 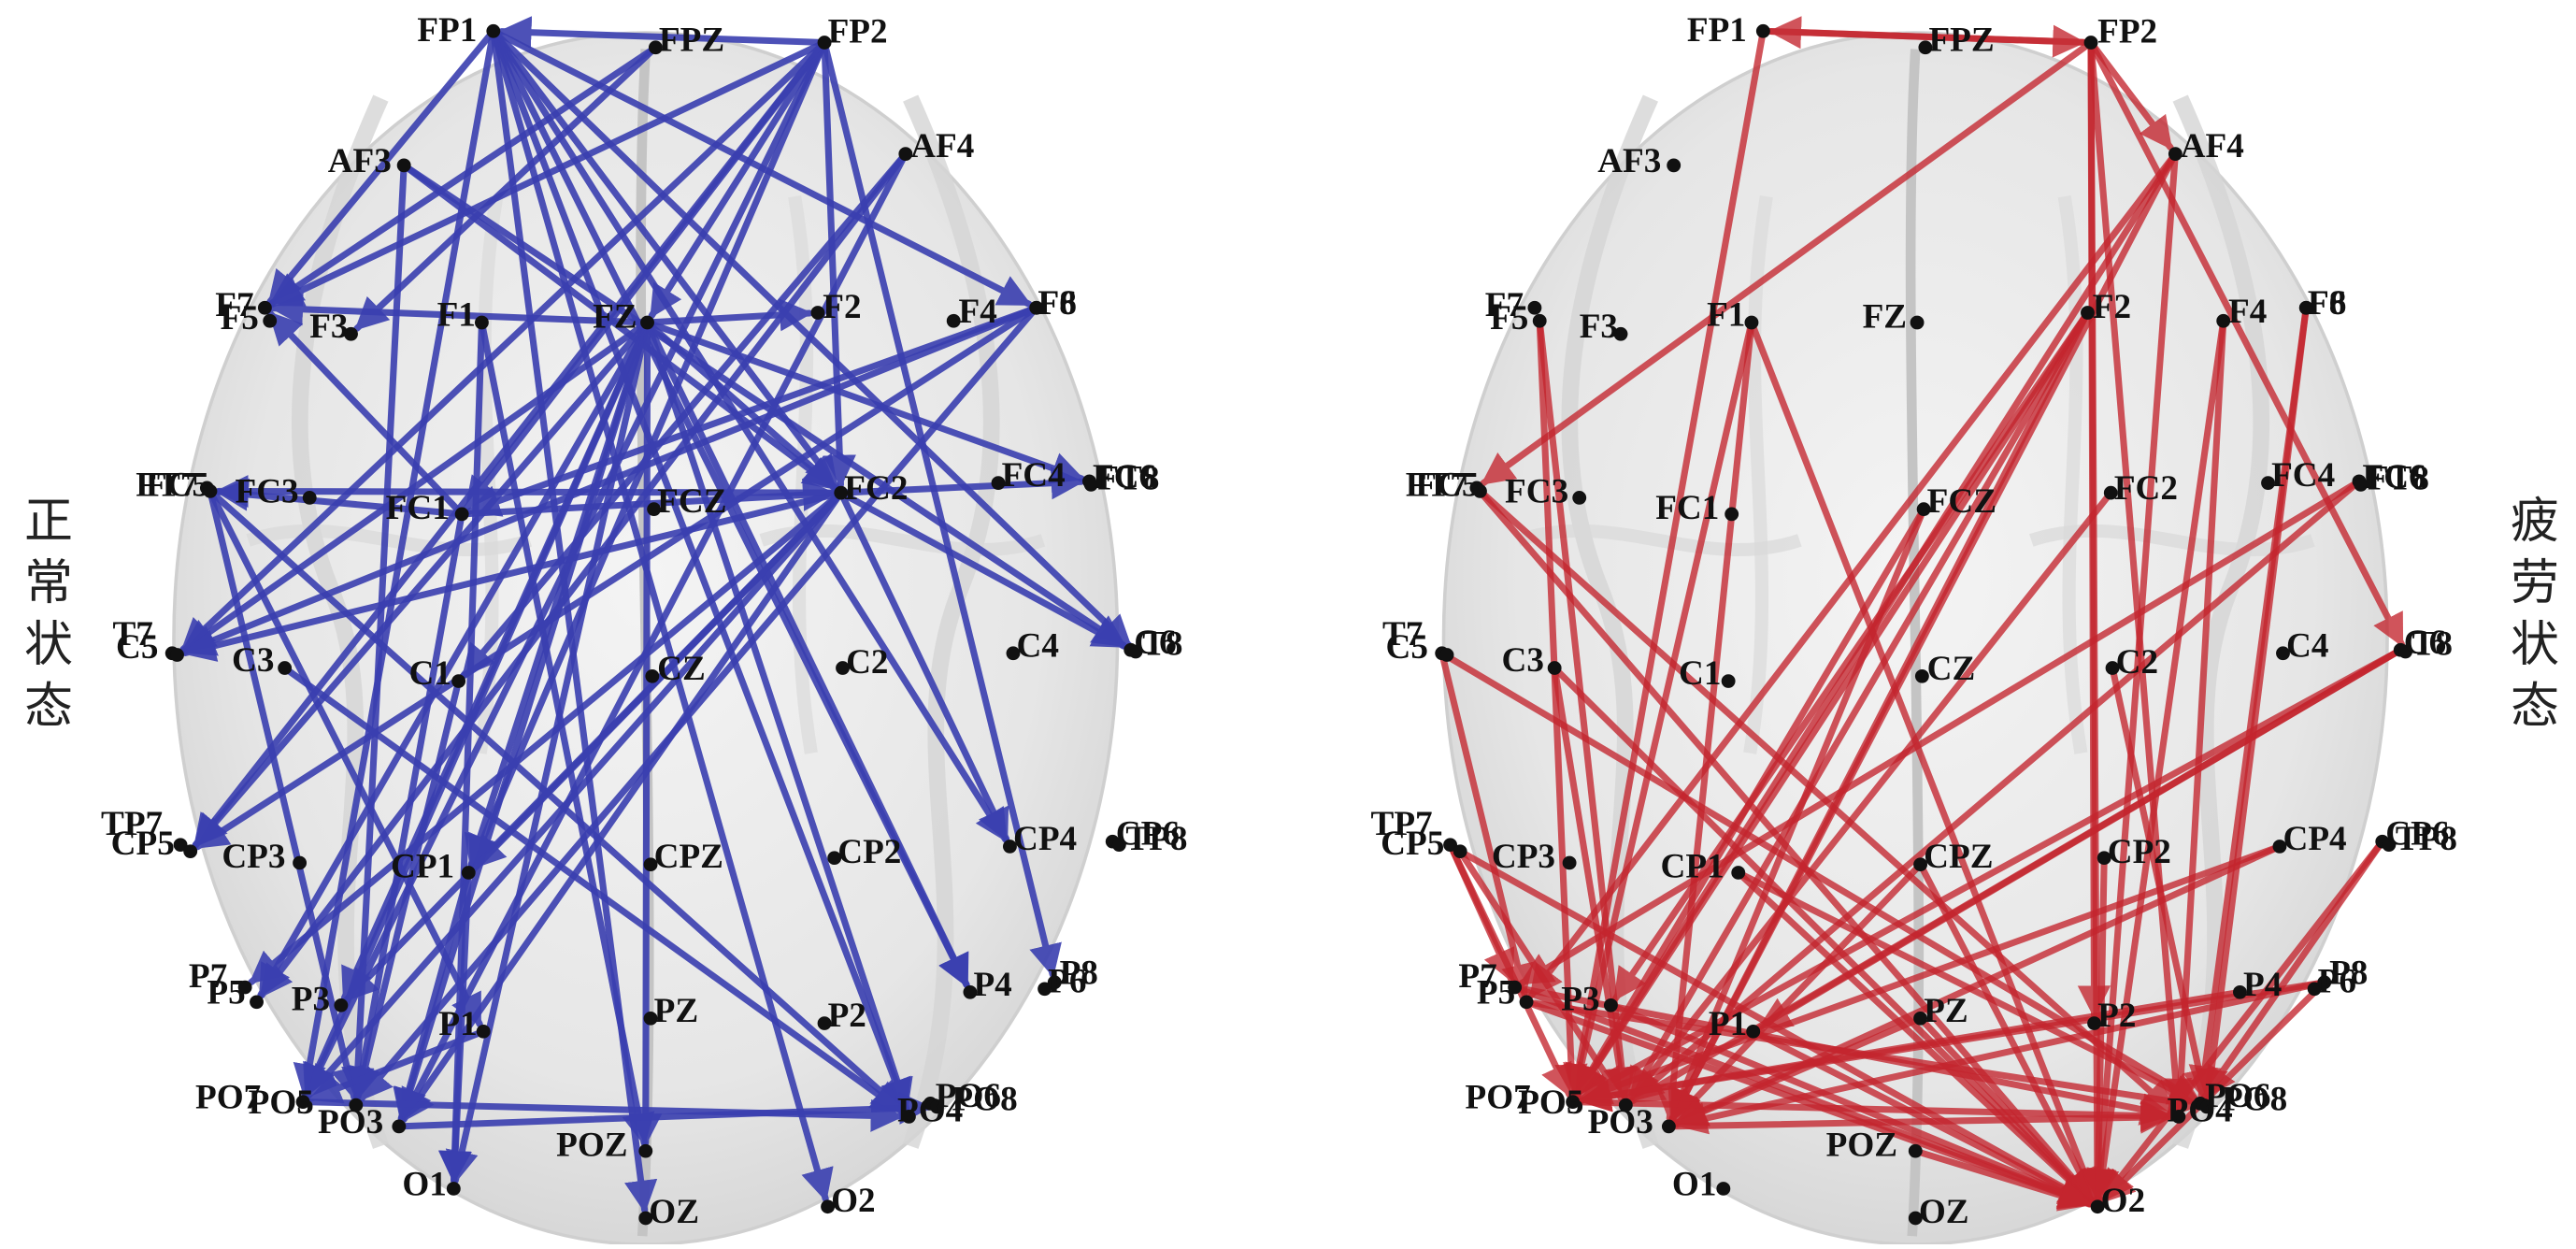 I want to click on electrode-label-p4: P4, so click(x=992, y=984).